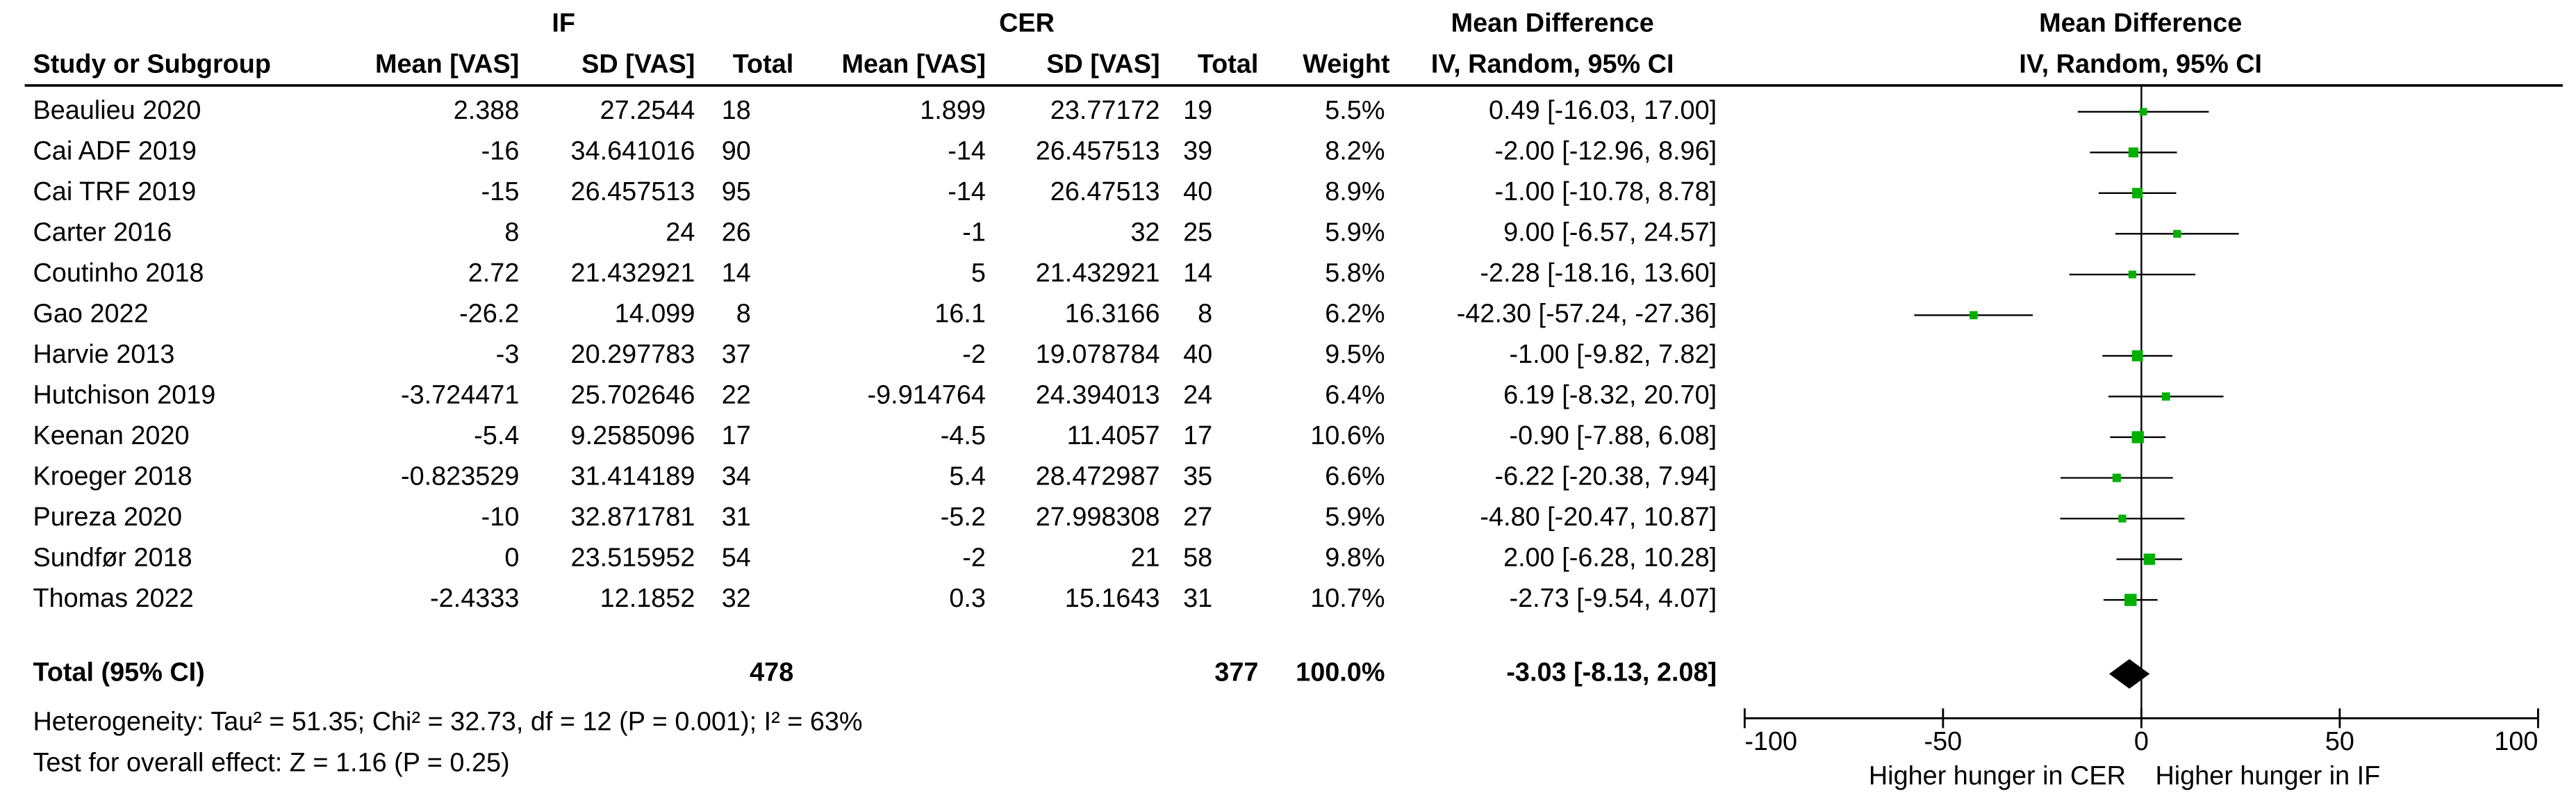 The width and height of the screenshot is (2576, 807). What do you see at coordinates (974, 233) in the screenshot?
I see `table-cell: -1` at bounding box center [974, 233].